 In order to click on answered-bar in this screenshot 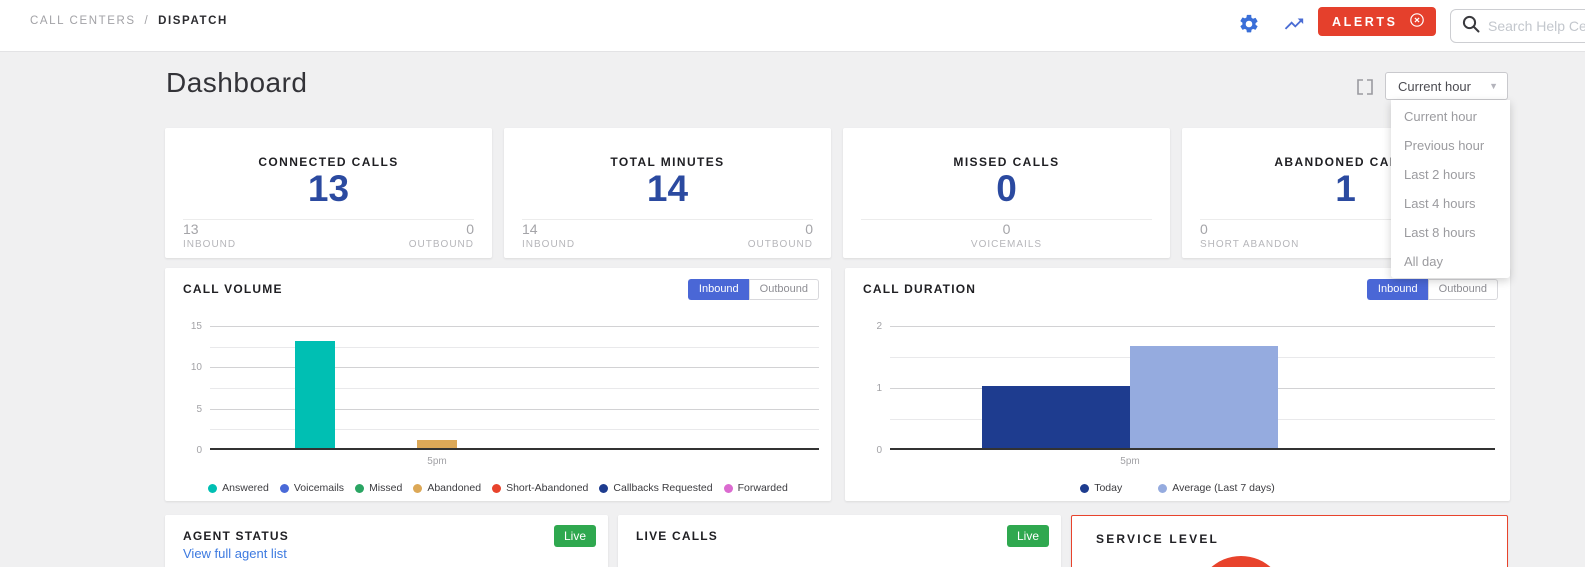, I will do `click(315, 394)`.